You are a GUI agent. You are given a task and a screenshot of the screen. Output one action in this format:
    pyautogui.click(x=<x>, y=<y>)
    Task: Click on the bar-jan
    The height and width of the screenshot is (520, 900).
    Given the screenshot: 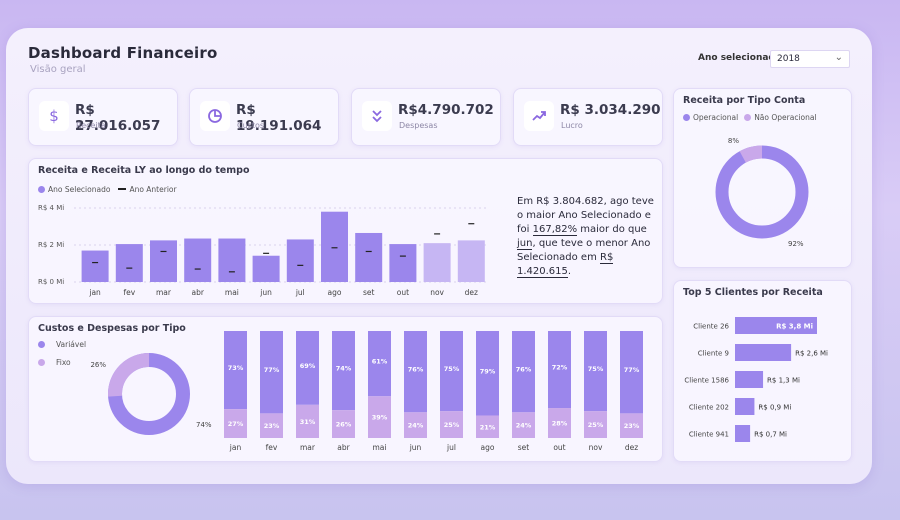 What is the action you would take?
    pyautogui.click(x=95, y=266)
    